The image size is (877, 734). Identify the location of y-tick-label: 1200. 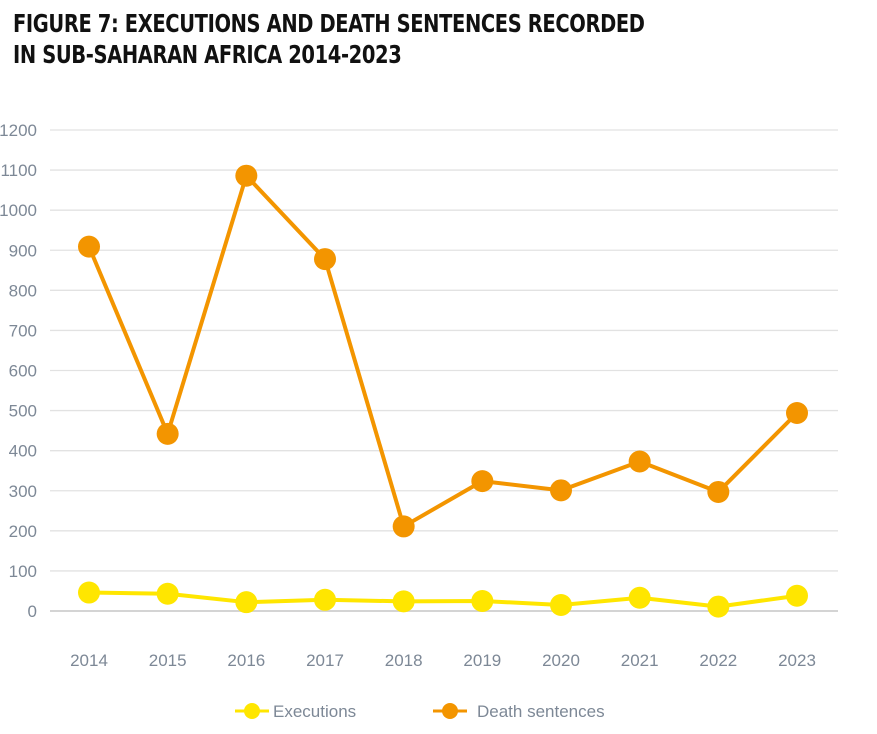
(18, 130).